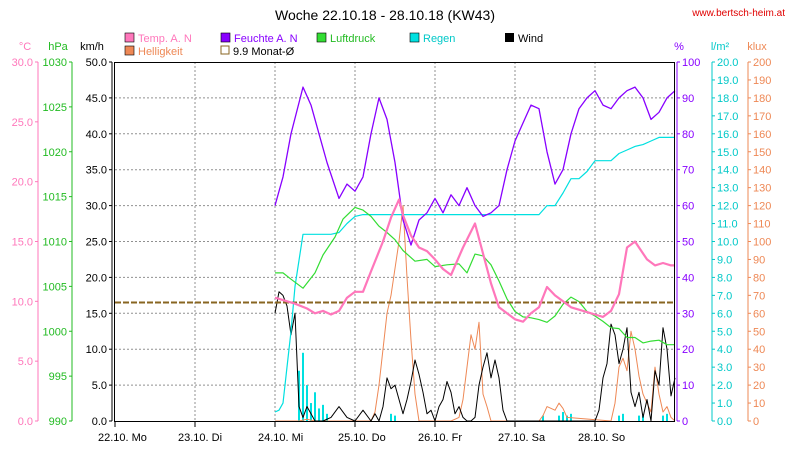 The image size is (790, 460). I want to click on axis-tick-label-humidity: 20, so click(688, 350).